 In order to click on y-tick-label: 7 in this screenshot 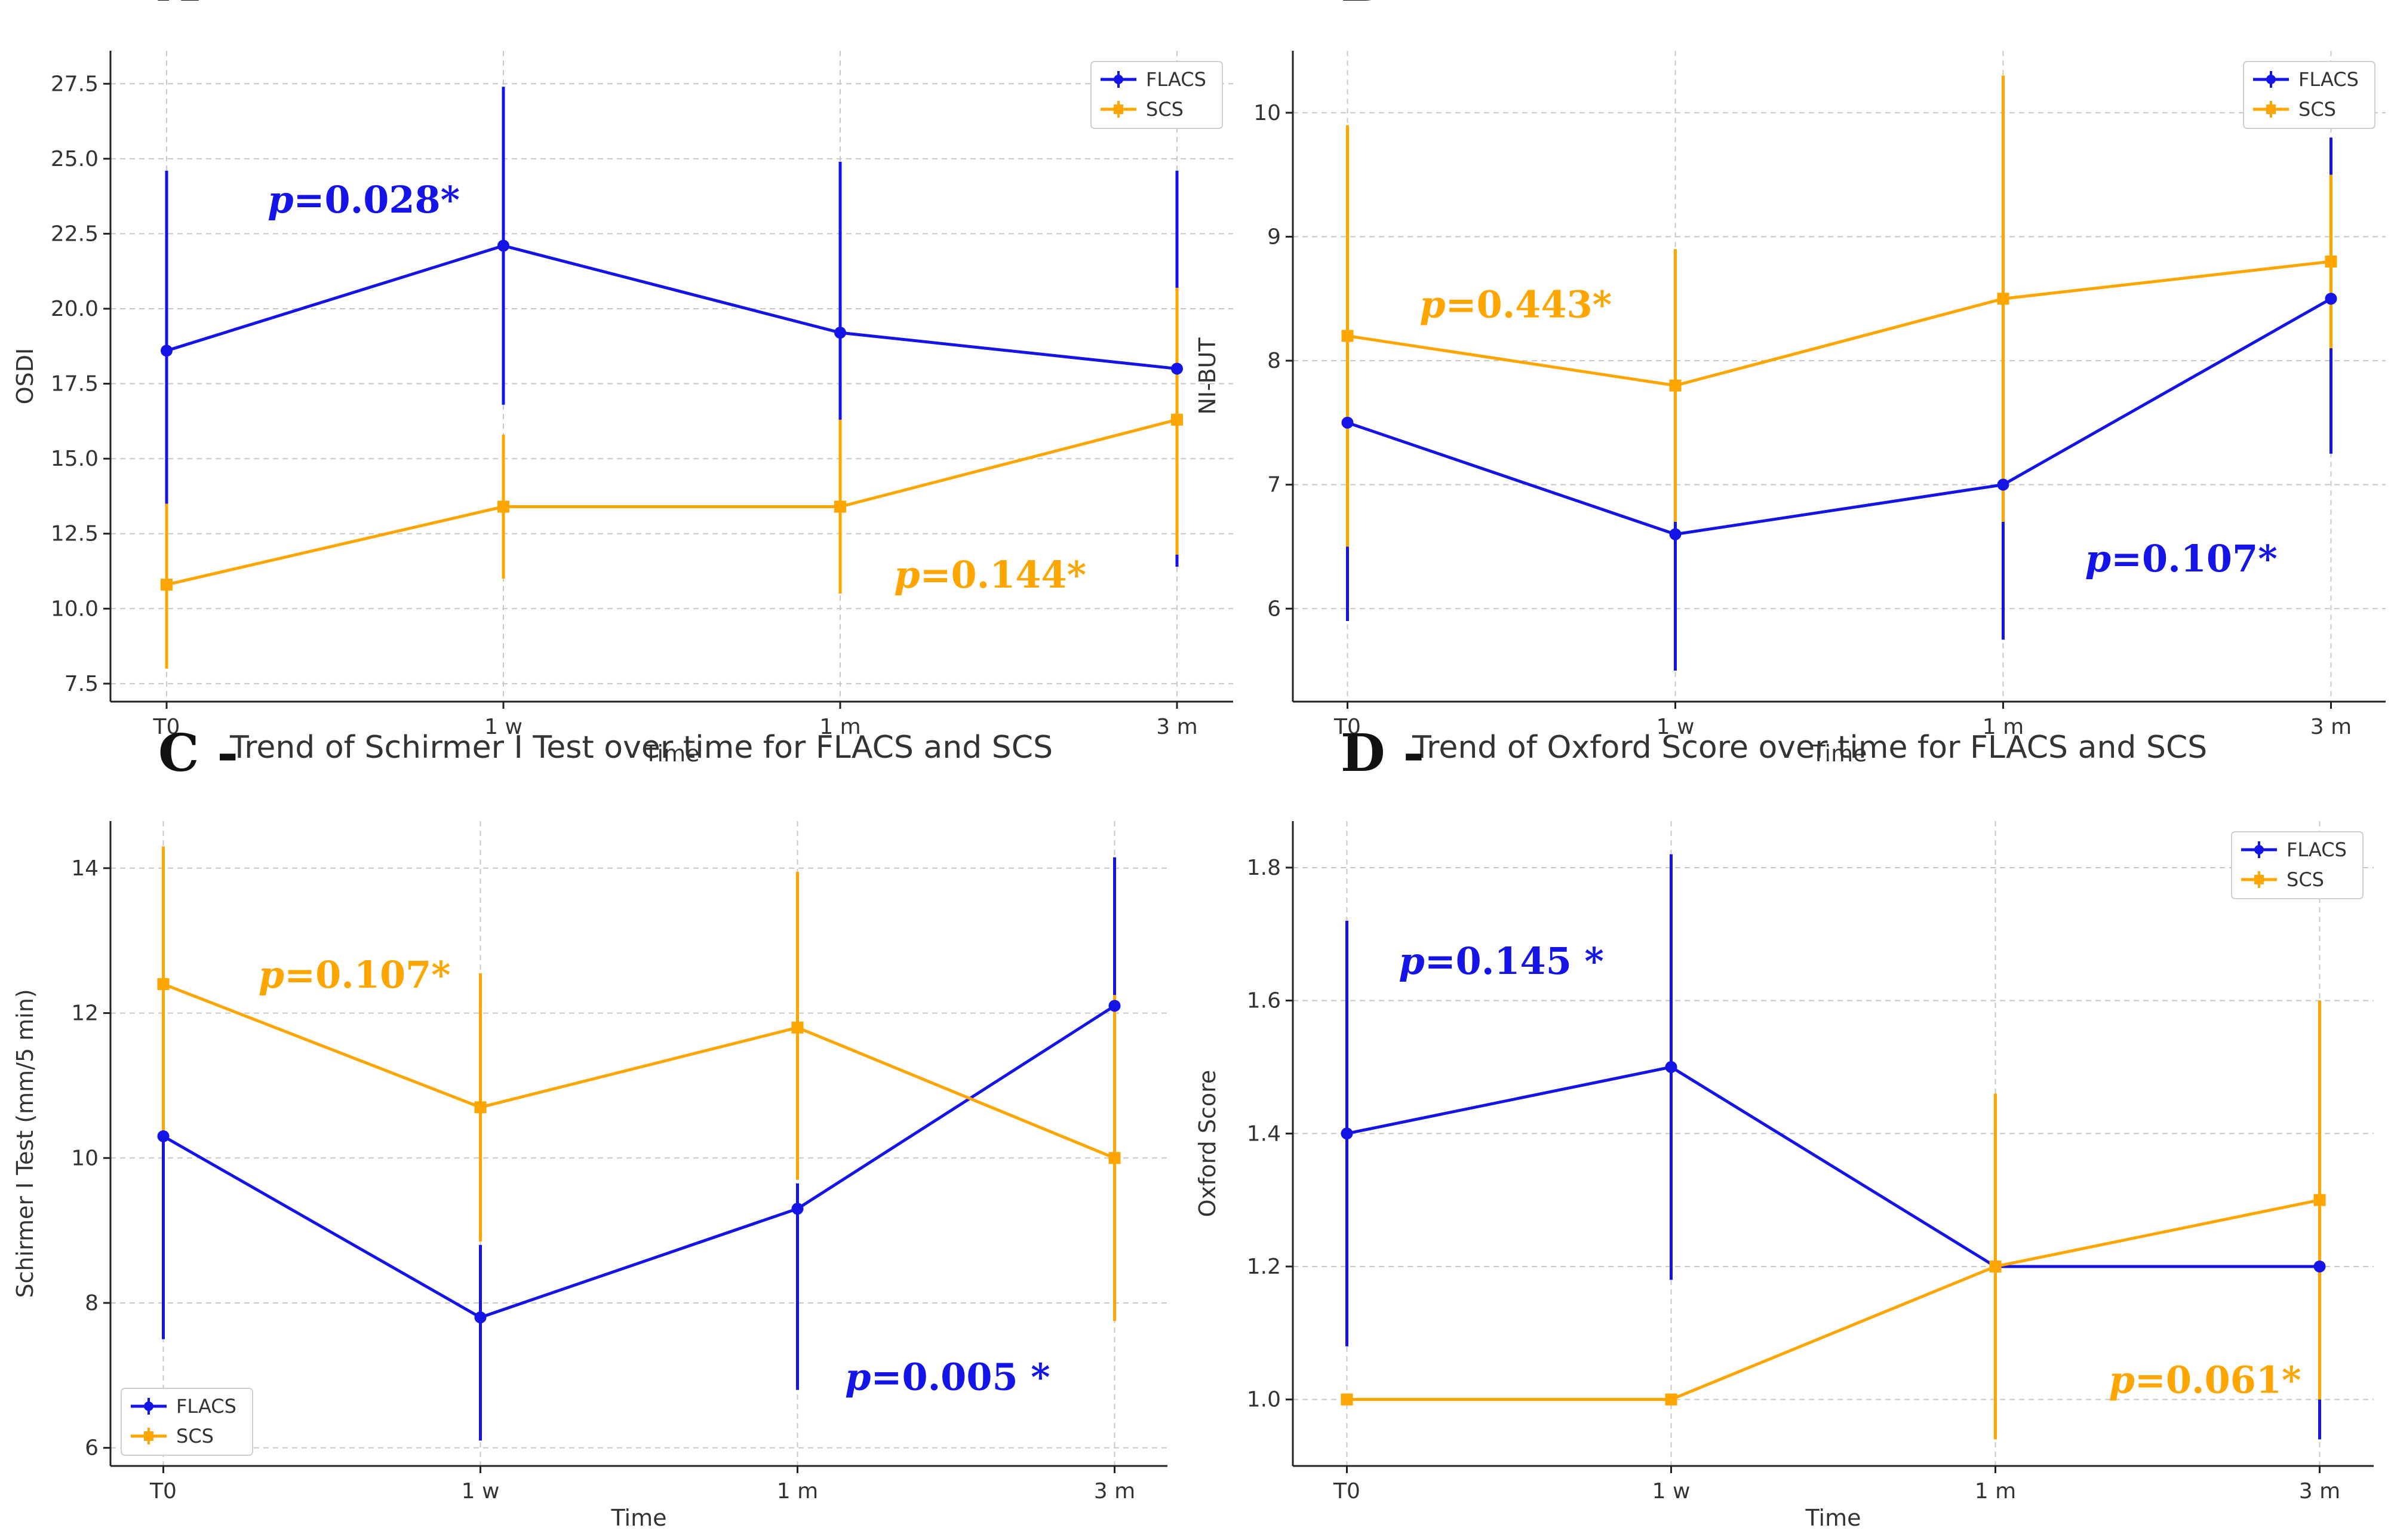, I will do `click(1274, 485)`.